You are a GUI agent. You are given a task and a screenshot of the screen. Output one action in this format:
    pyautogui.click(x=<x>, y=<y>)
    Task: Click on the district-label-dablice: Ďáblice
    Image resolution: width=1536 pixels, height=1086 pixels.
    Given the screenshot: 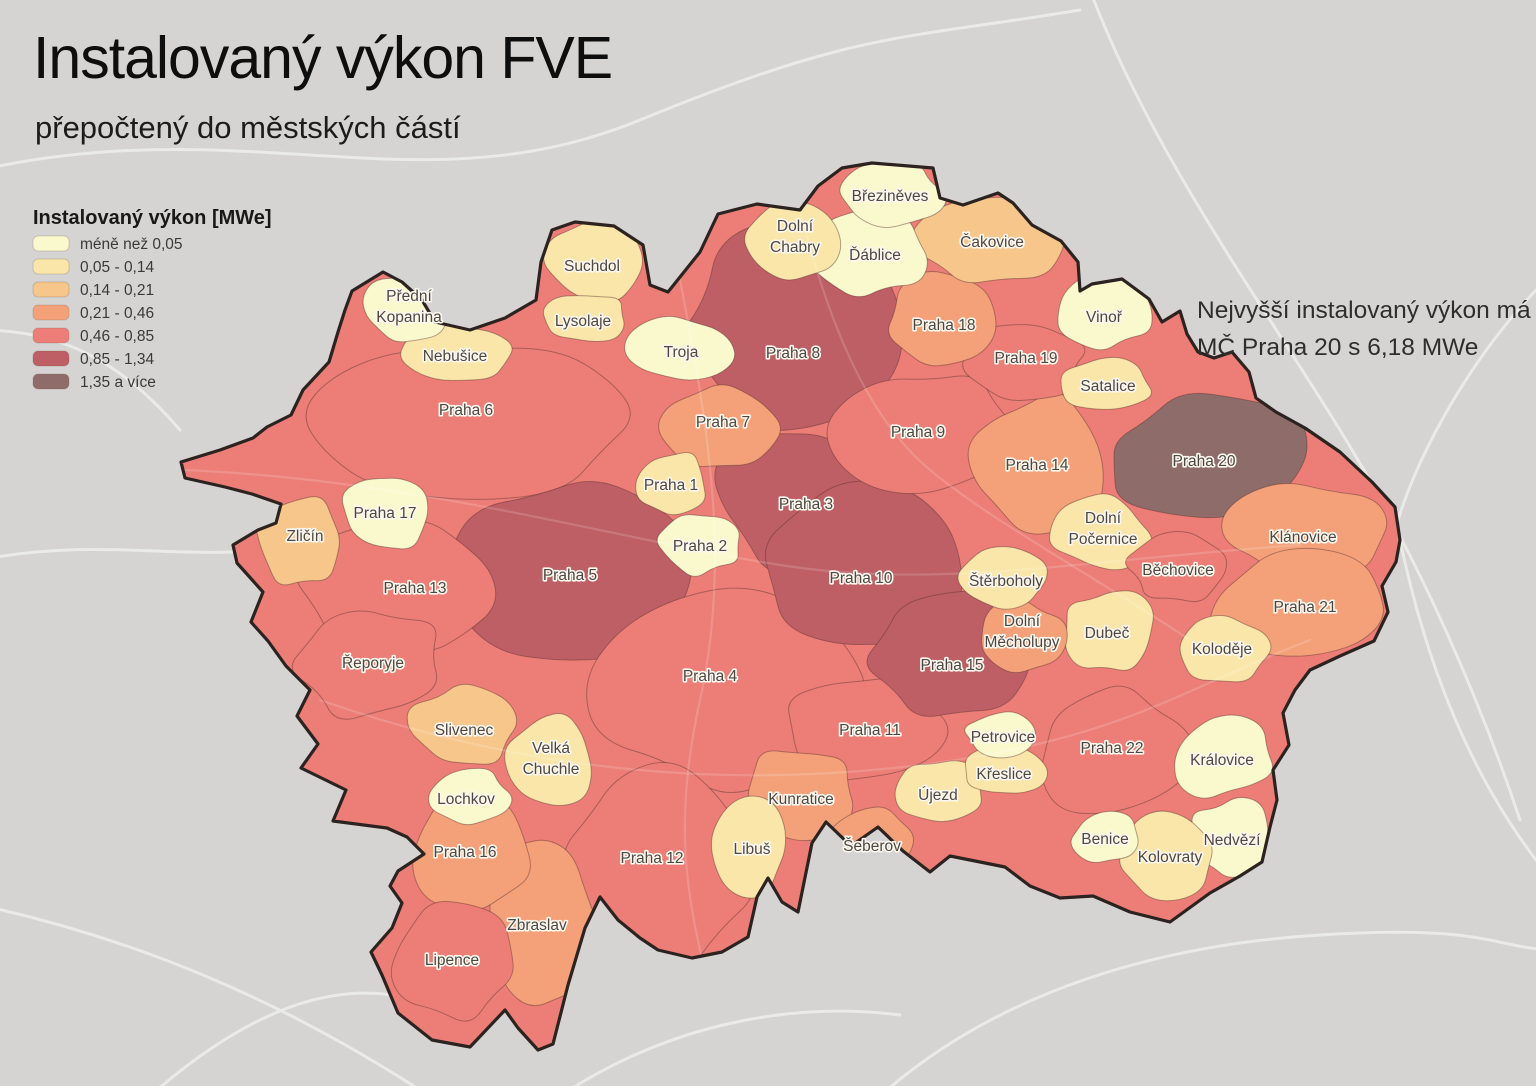 What is the action you would take?
    pyautogui.click(x=875, y=255)
    